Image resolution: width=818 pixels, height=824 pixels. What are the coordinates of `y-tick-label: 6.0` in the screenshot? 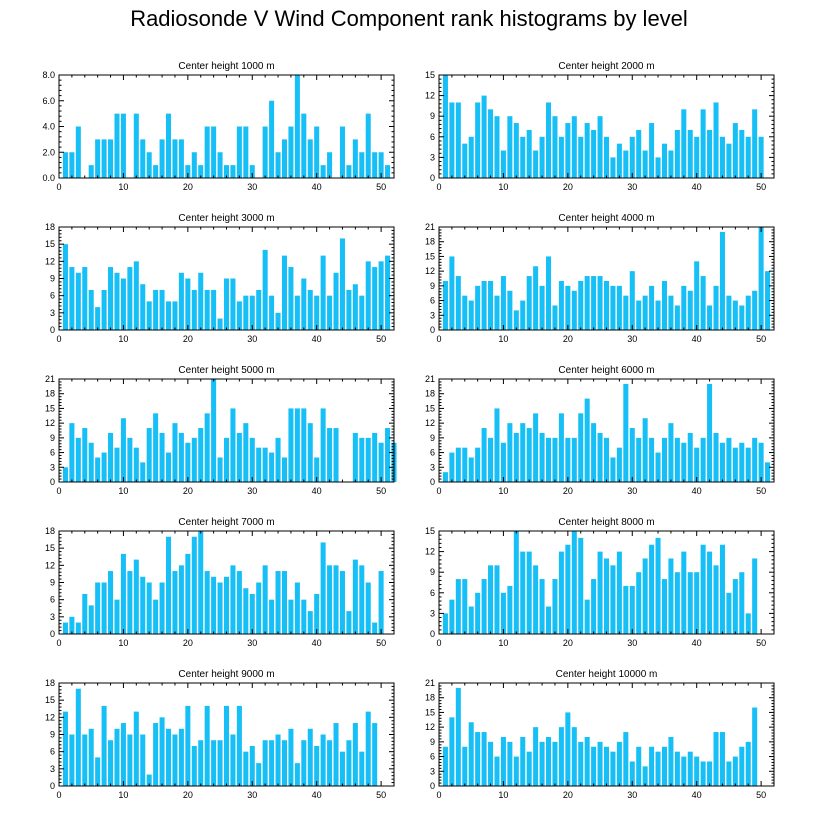 It's located at (48, 101).